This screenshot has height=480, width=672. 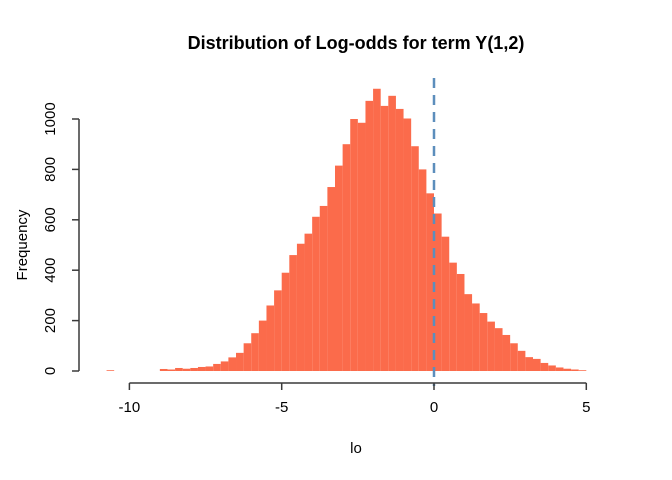 What do you see at coordinates (50, 371) in the screenshot?
I see `y-tick-label: 0` at bounding box center [50, 371].